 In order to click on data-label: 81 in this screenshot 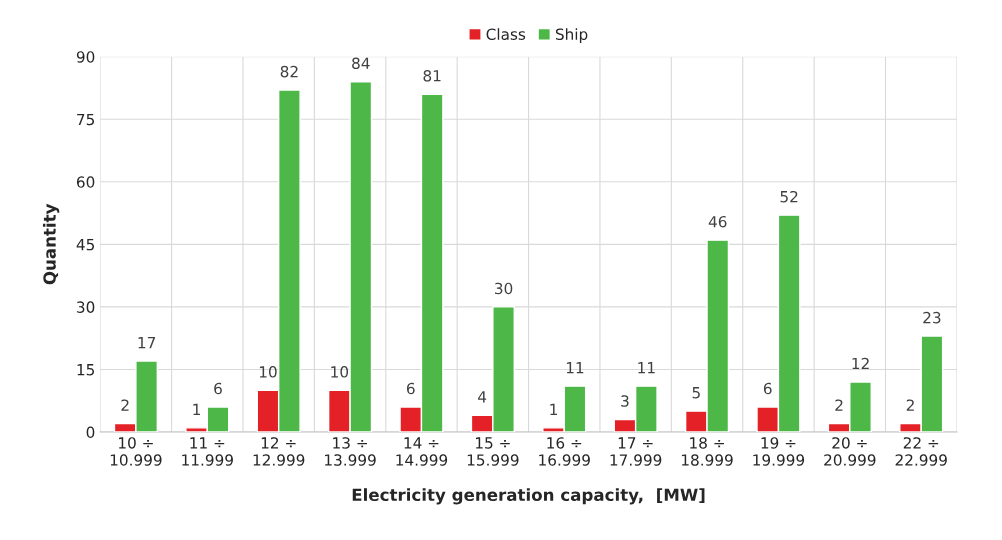, I will do `click(432, 75)`.